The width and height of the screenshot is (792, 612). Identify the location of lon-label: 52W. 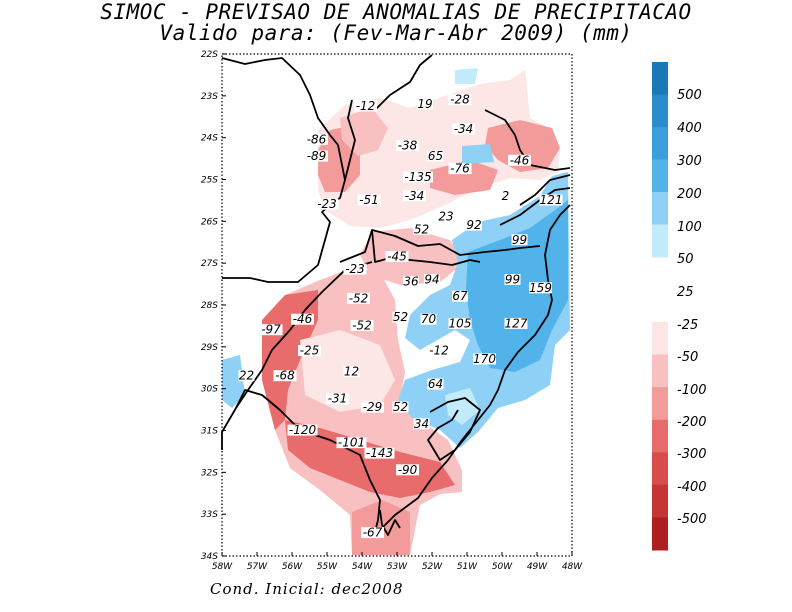
(432, 567).